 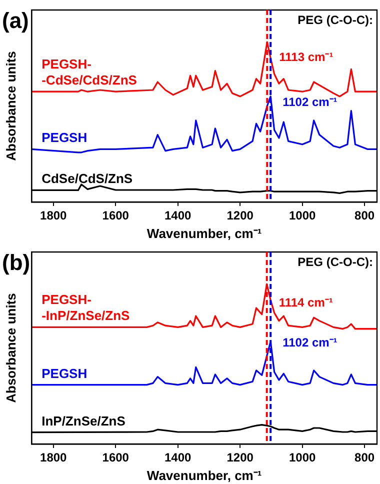 What do you see at coordinates (90, 72) in the screenshot?
I see `series-label: PEGSH- -CdSe/CdS/ZnS` at bounding box center [90, 72].